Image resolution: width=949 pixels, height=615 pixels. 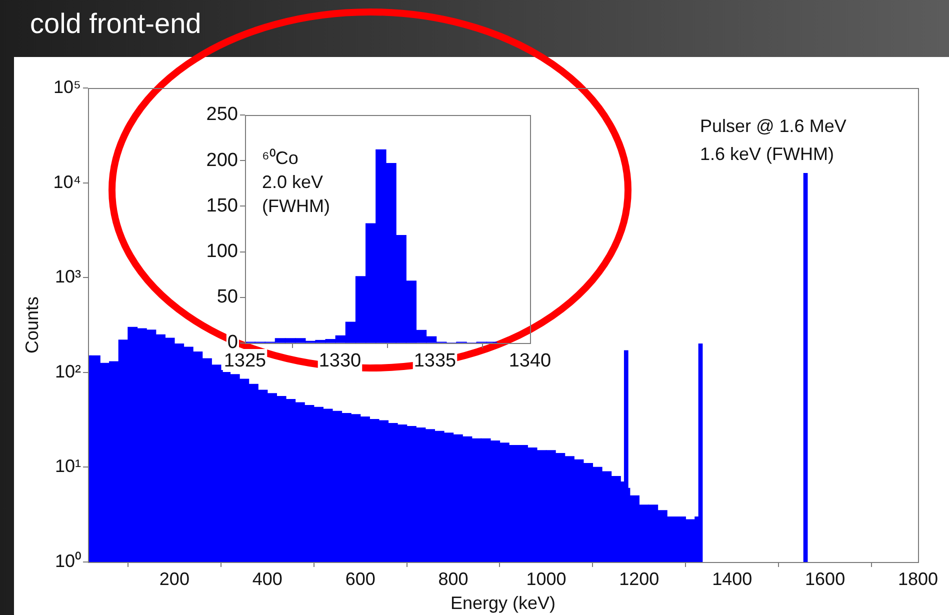 What do you see at coordinates (918, 578) in the screenshot?
I see `x-tick-label: 1800` at bounding box center [918, 578].